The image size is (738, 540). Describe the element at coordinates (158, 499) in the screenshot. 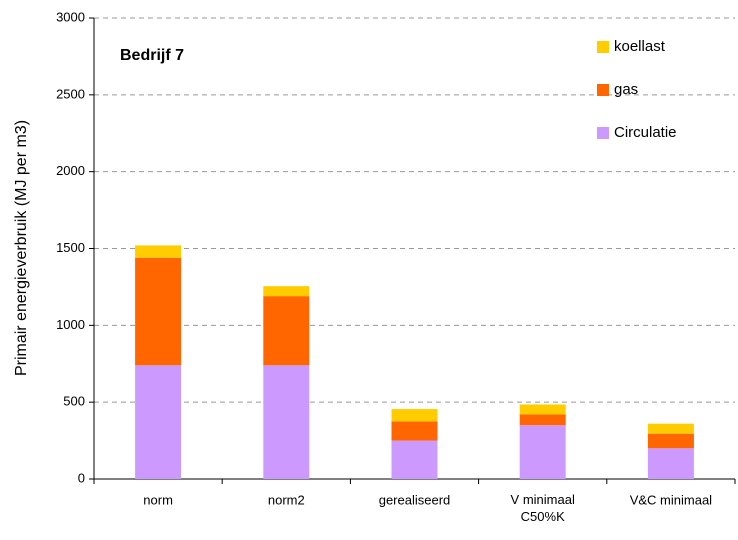

I see `x-tick-label: norm` at that location.